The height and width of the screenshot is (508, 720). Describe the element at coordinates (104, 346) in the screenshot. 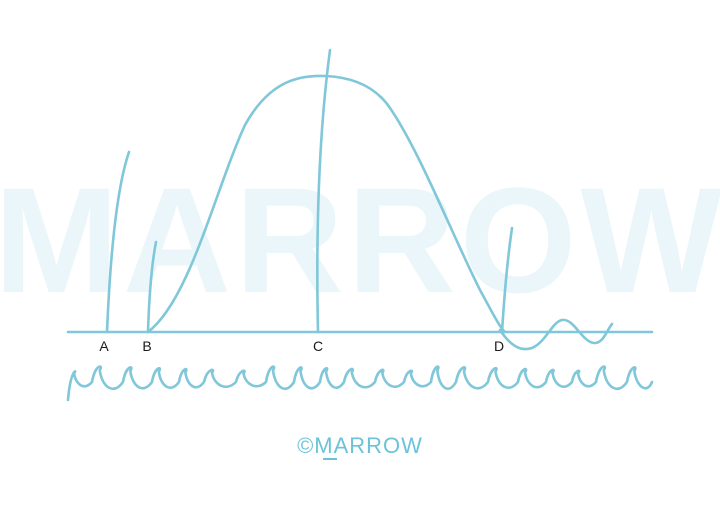

I see `label-a: A` at that location.